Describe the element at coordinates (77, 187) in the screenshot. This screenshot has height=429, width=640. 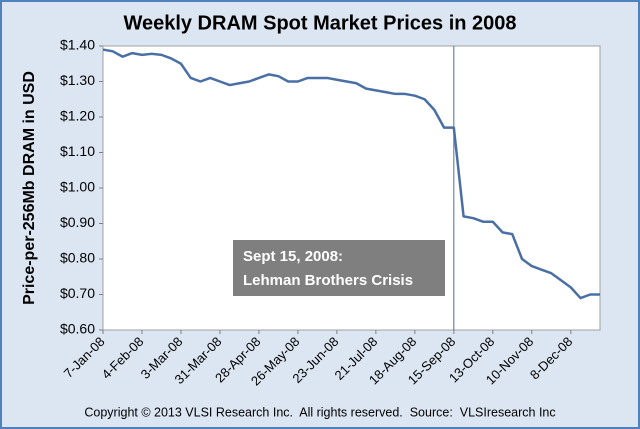
I see `y-tick-label: $1.00` at that location.